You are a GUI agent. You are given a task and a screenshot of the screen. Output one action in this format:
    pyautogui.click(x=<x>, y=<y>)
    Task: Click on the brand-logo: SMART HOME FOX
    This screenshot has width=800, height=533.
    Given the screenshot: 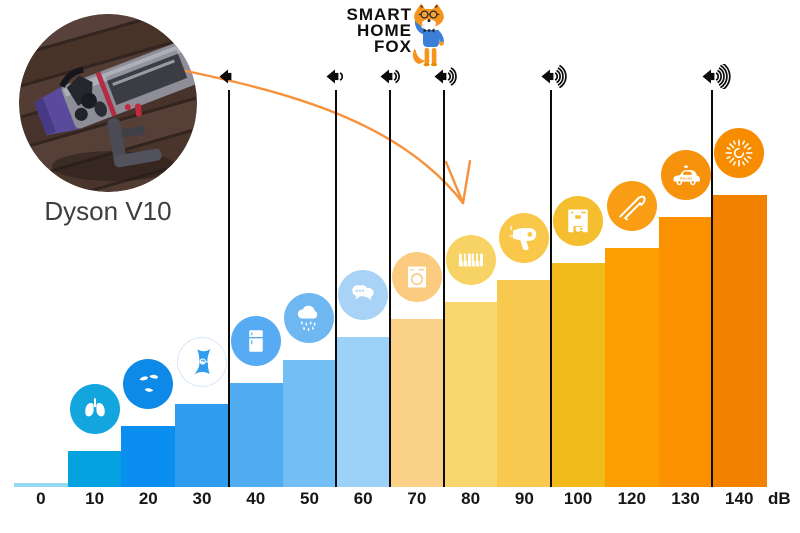 What is the action you would take?
    pyautogui.click(x=371, y=30)
    